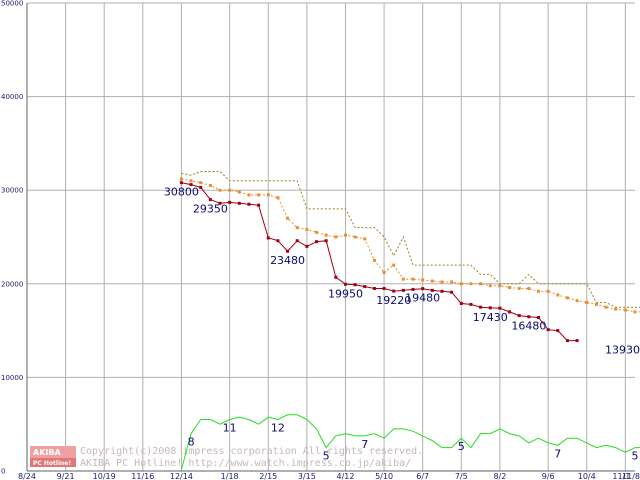 The width and height of the screenshot is (640, 480). I want to click on min-price-label: 29350, so click(210, 209).